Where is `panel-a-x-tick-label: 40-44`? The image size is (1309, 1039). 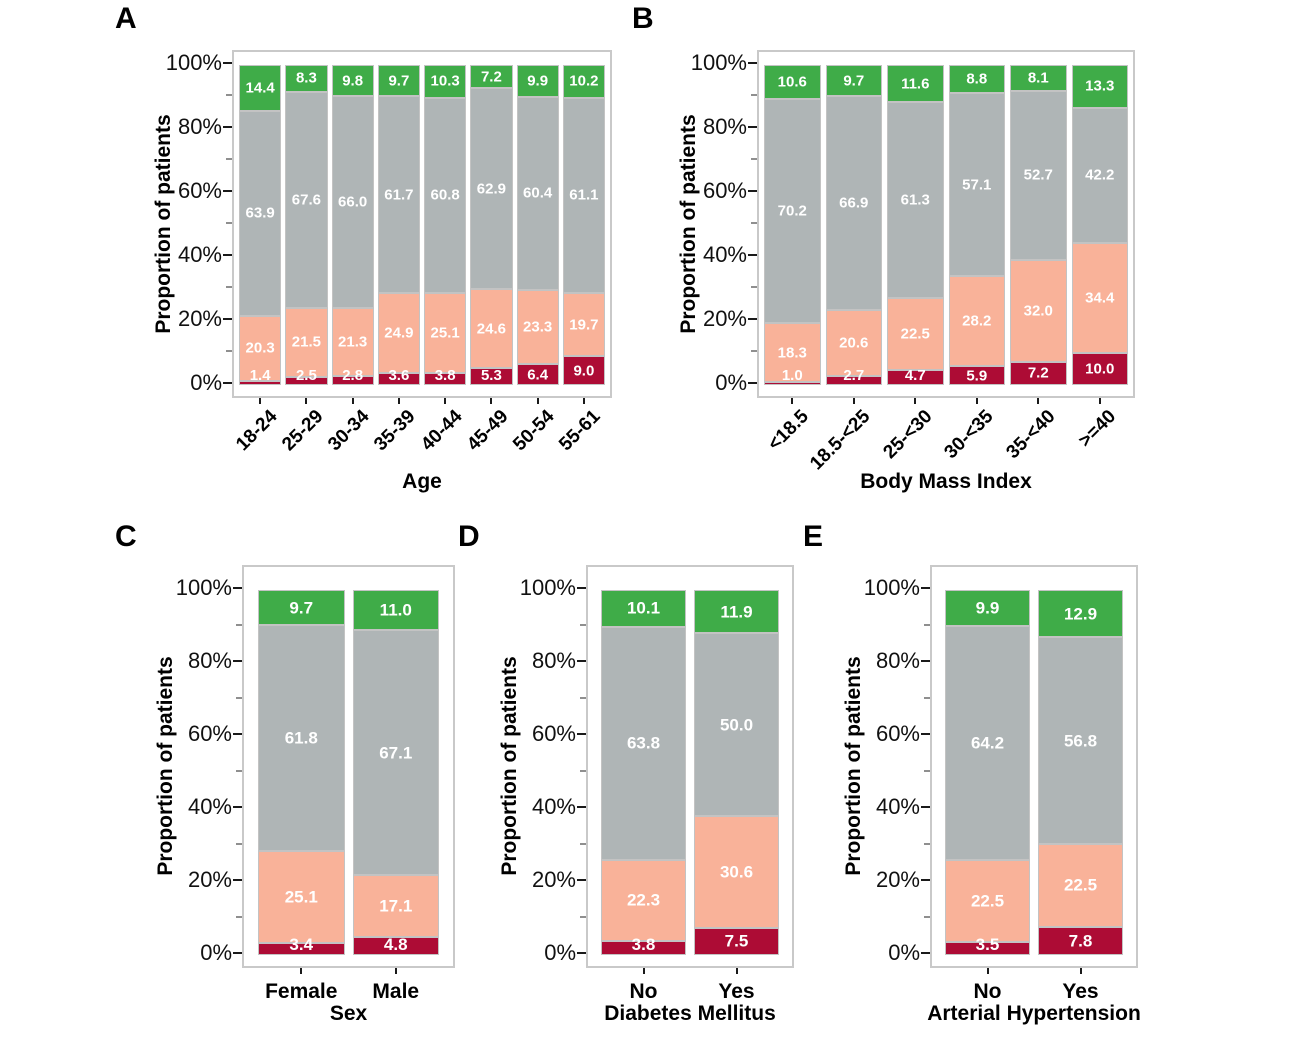 panel-a-x-tick-label: 40-44 is located at coordinates (441, 431).